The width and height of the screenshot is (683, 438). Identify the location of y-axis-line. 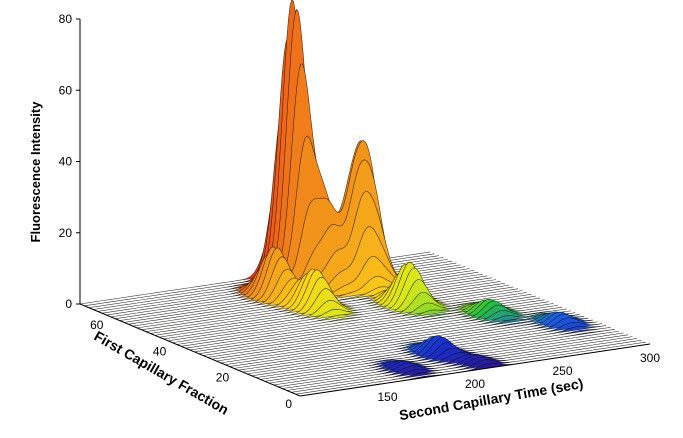
(190, 350).